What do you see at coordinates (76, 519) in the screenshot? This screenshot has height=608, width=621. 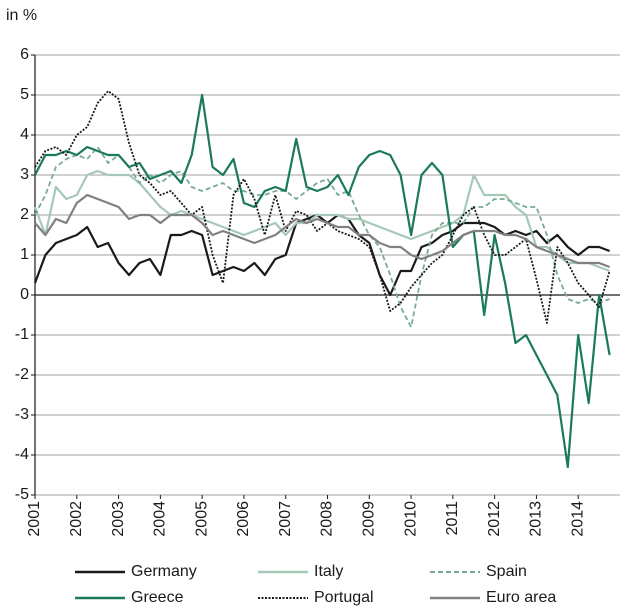 I see `x-tick-label: 2002` at bounding box center [76, 519].